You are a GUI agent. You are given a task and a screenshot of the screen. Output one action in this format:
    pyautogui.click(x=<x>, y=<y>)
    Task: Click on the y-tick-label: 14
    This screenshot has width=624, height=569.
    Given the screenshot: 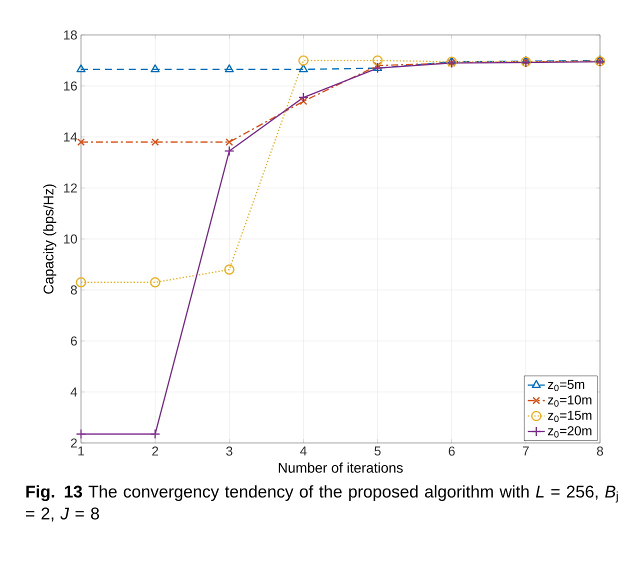 What is the action you would take?
    pyautogui.click(x=71, y=137)
    